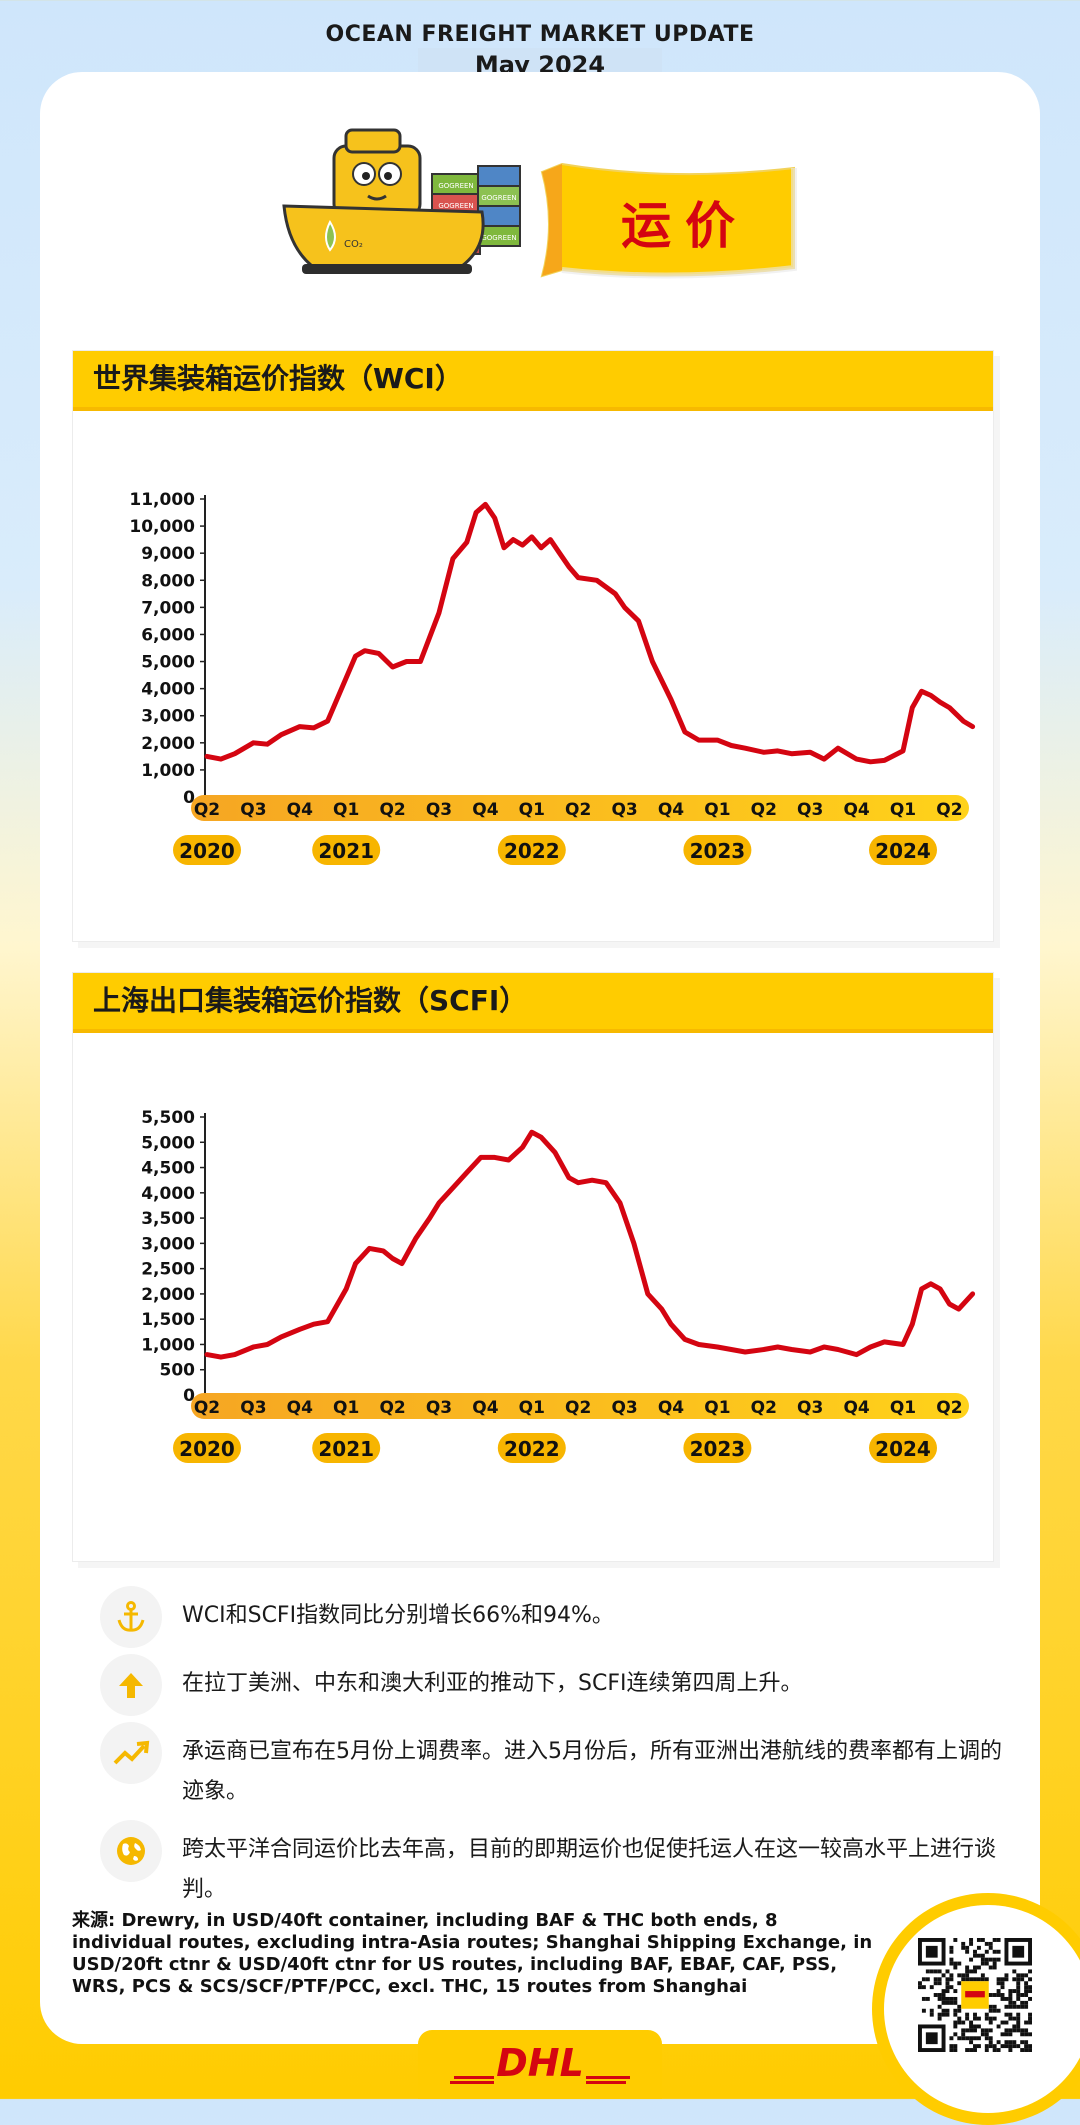  What do you see at coordinates (975, 1995) in the screenshot?
I see `qr-code` at bounding box center [975, 1995].